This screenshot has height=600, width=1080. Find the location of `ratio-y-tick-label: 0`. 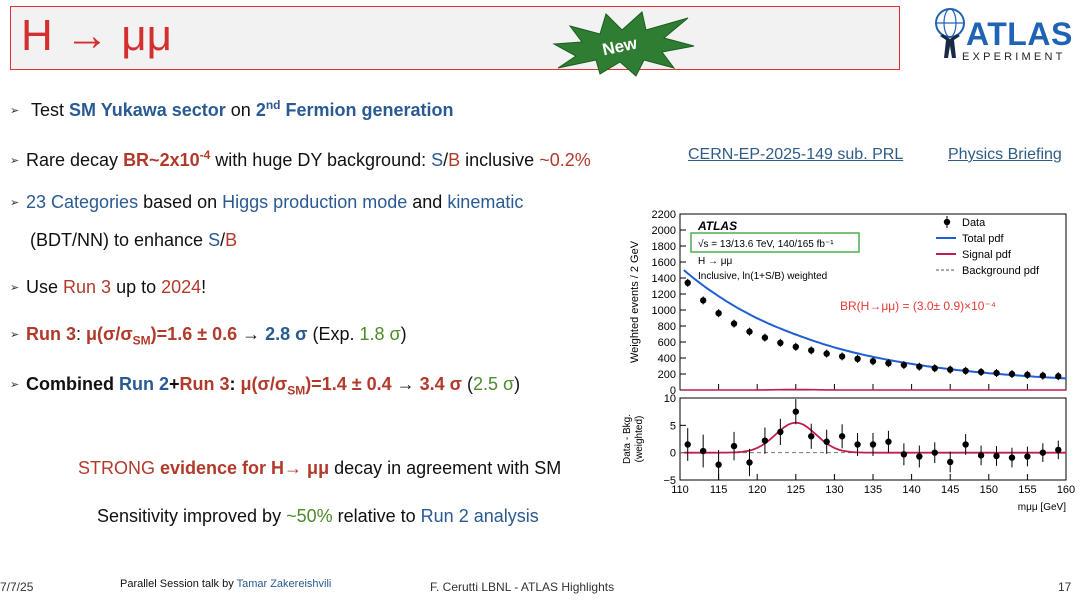

ratio-y-tick-label: 0 is located at coordinates (673, 454).